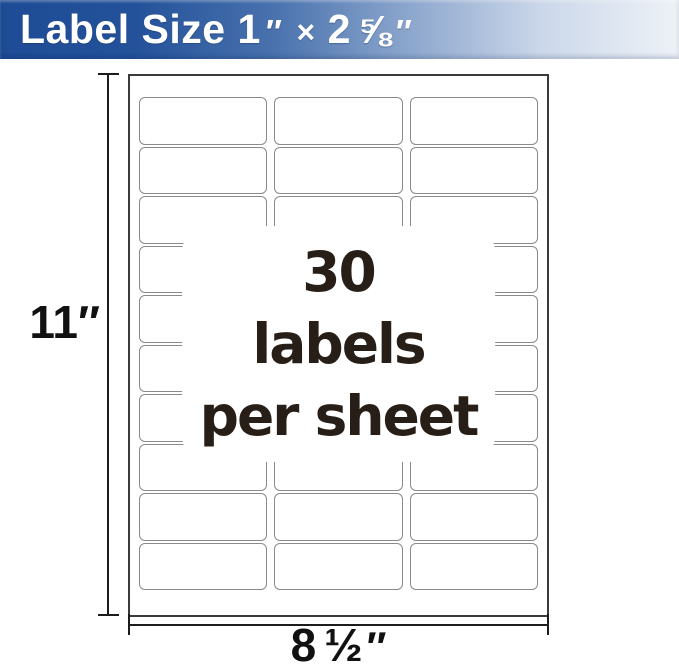 The height and width of the screenshot is (671, 679). Describe the element at coordinates (108, 345) in the screenshot. I see `height-dimension-line` at that location.